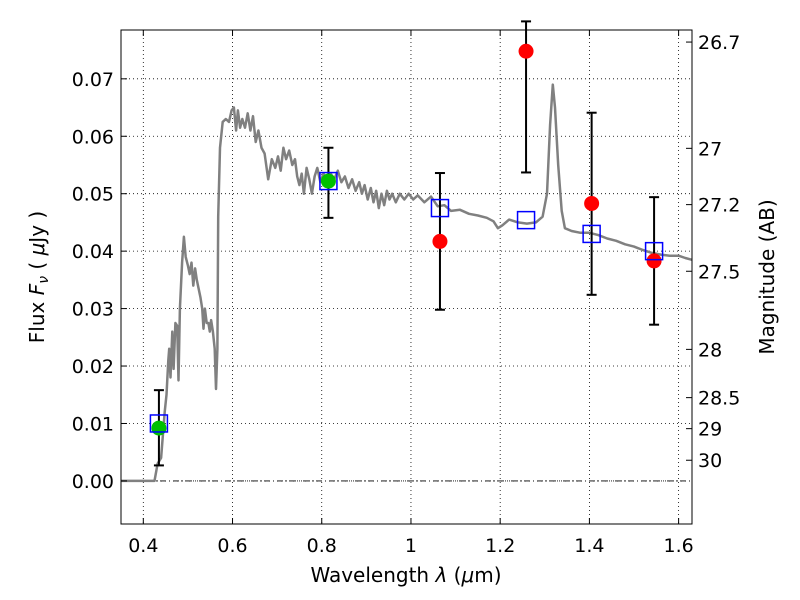 The image size is (800, 600). Describe the element at coordinates (37, 250) in the screenshot. I see `y-axis-mu: μ` at that location.